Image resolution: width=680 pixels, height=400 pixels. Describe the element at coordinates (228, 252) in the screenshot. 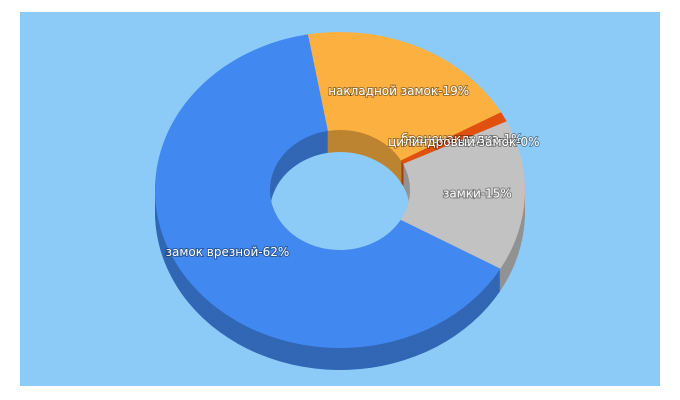

I see `slice-label: замок врезной-62%` at that location.